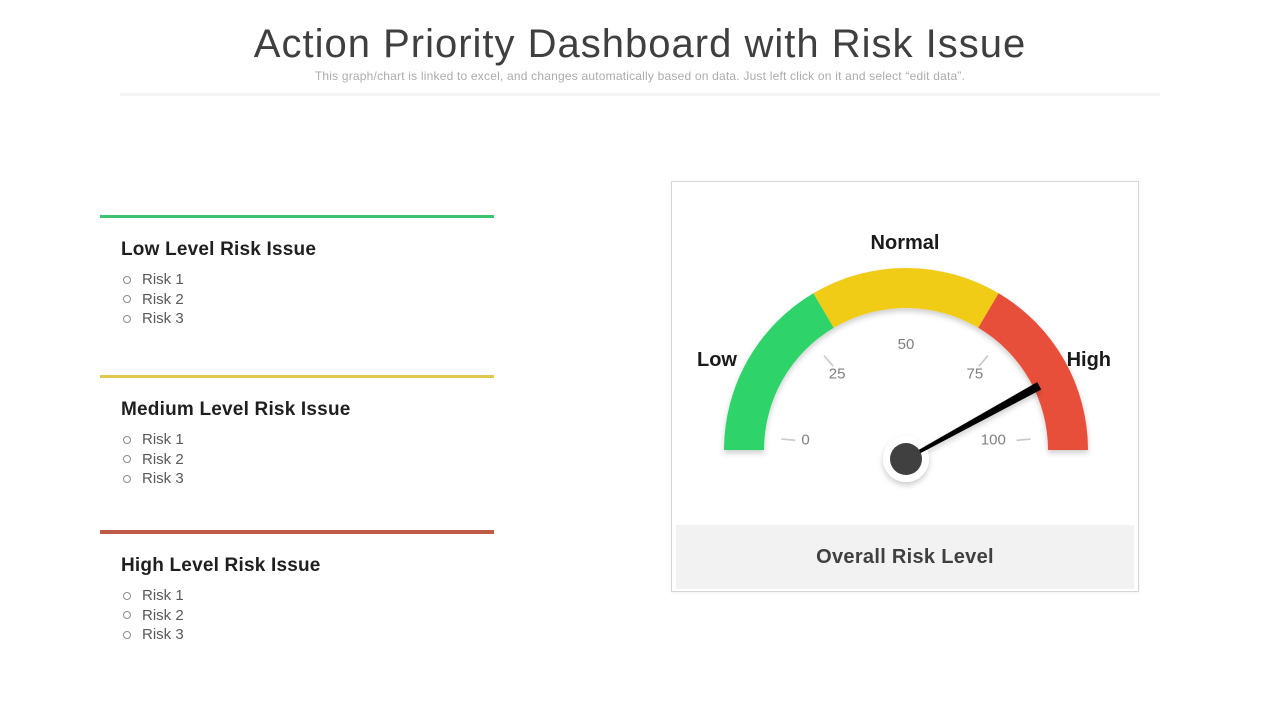 The width and height of the screenshot is (1280, 720). I want to click on ring-segment-low, so click(779, 371).